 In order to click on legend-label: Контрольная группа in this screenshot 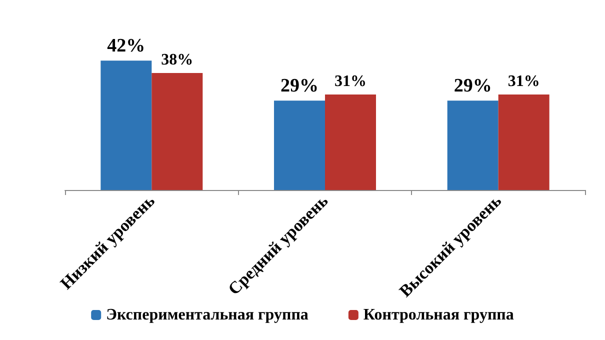, I will do `click(438, 315)`.